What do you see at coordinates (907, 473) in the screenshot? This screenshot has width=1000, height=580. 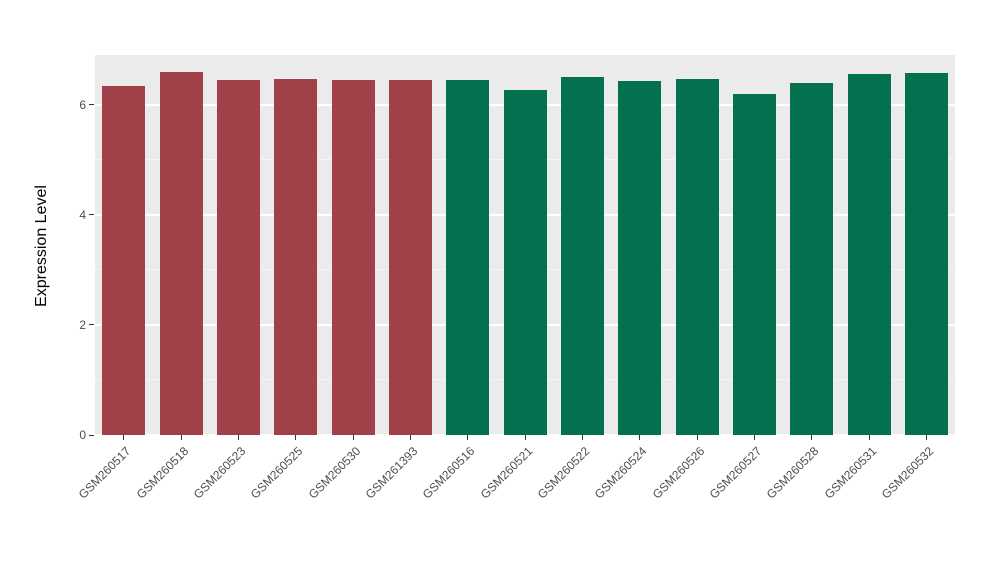 I see `x-tick-label-GSM260532: GSM260532` at bounding box center [907, 473].